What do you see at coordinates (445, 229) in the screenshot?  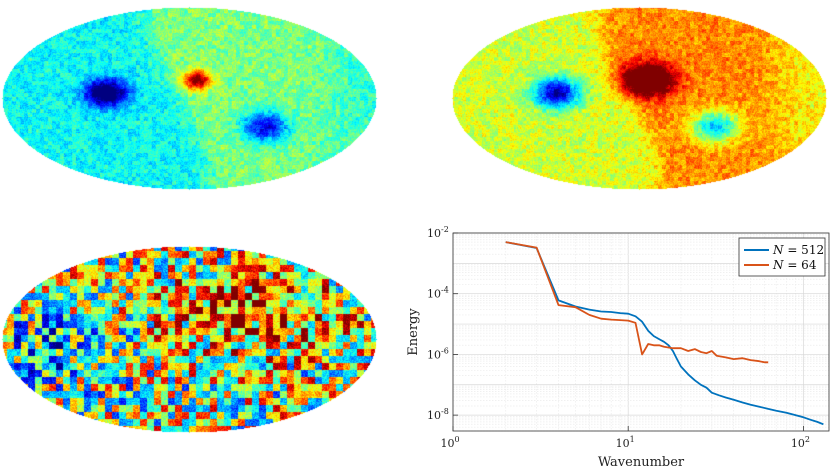 I see `y-tick-exponent: -2` at bounding box center [445, 229].